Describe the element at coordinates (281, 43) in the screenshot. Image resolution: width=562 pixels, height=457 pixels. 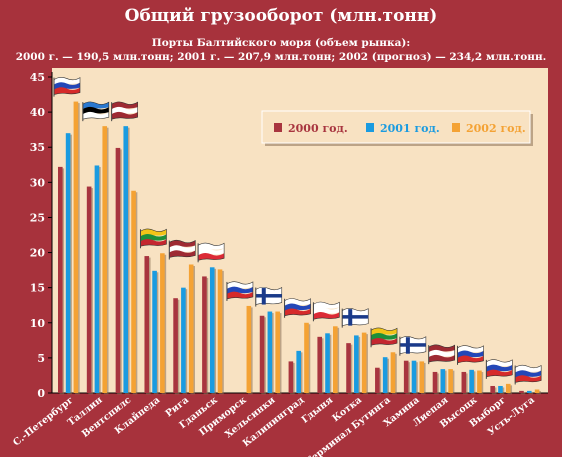
I see `chart-subtitle-line1: Порты Балтийского моря (объем рынка):` at that location.